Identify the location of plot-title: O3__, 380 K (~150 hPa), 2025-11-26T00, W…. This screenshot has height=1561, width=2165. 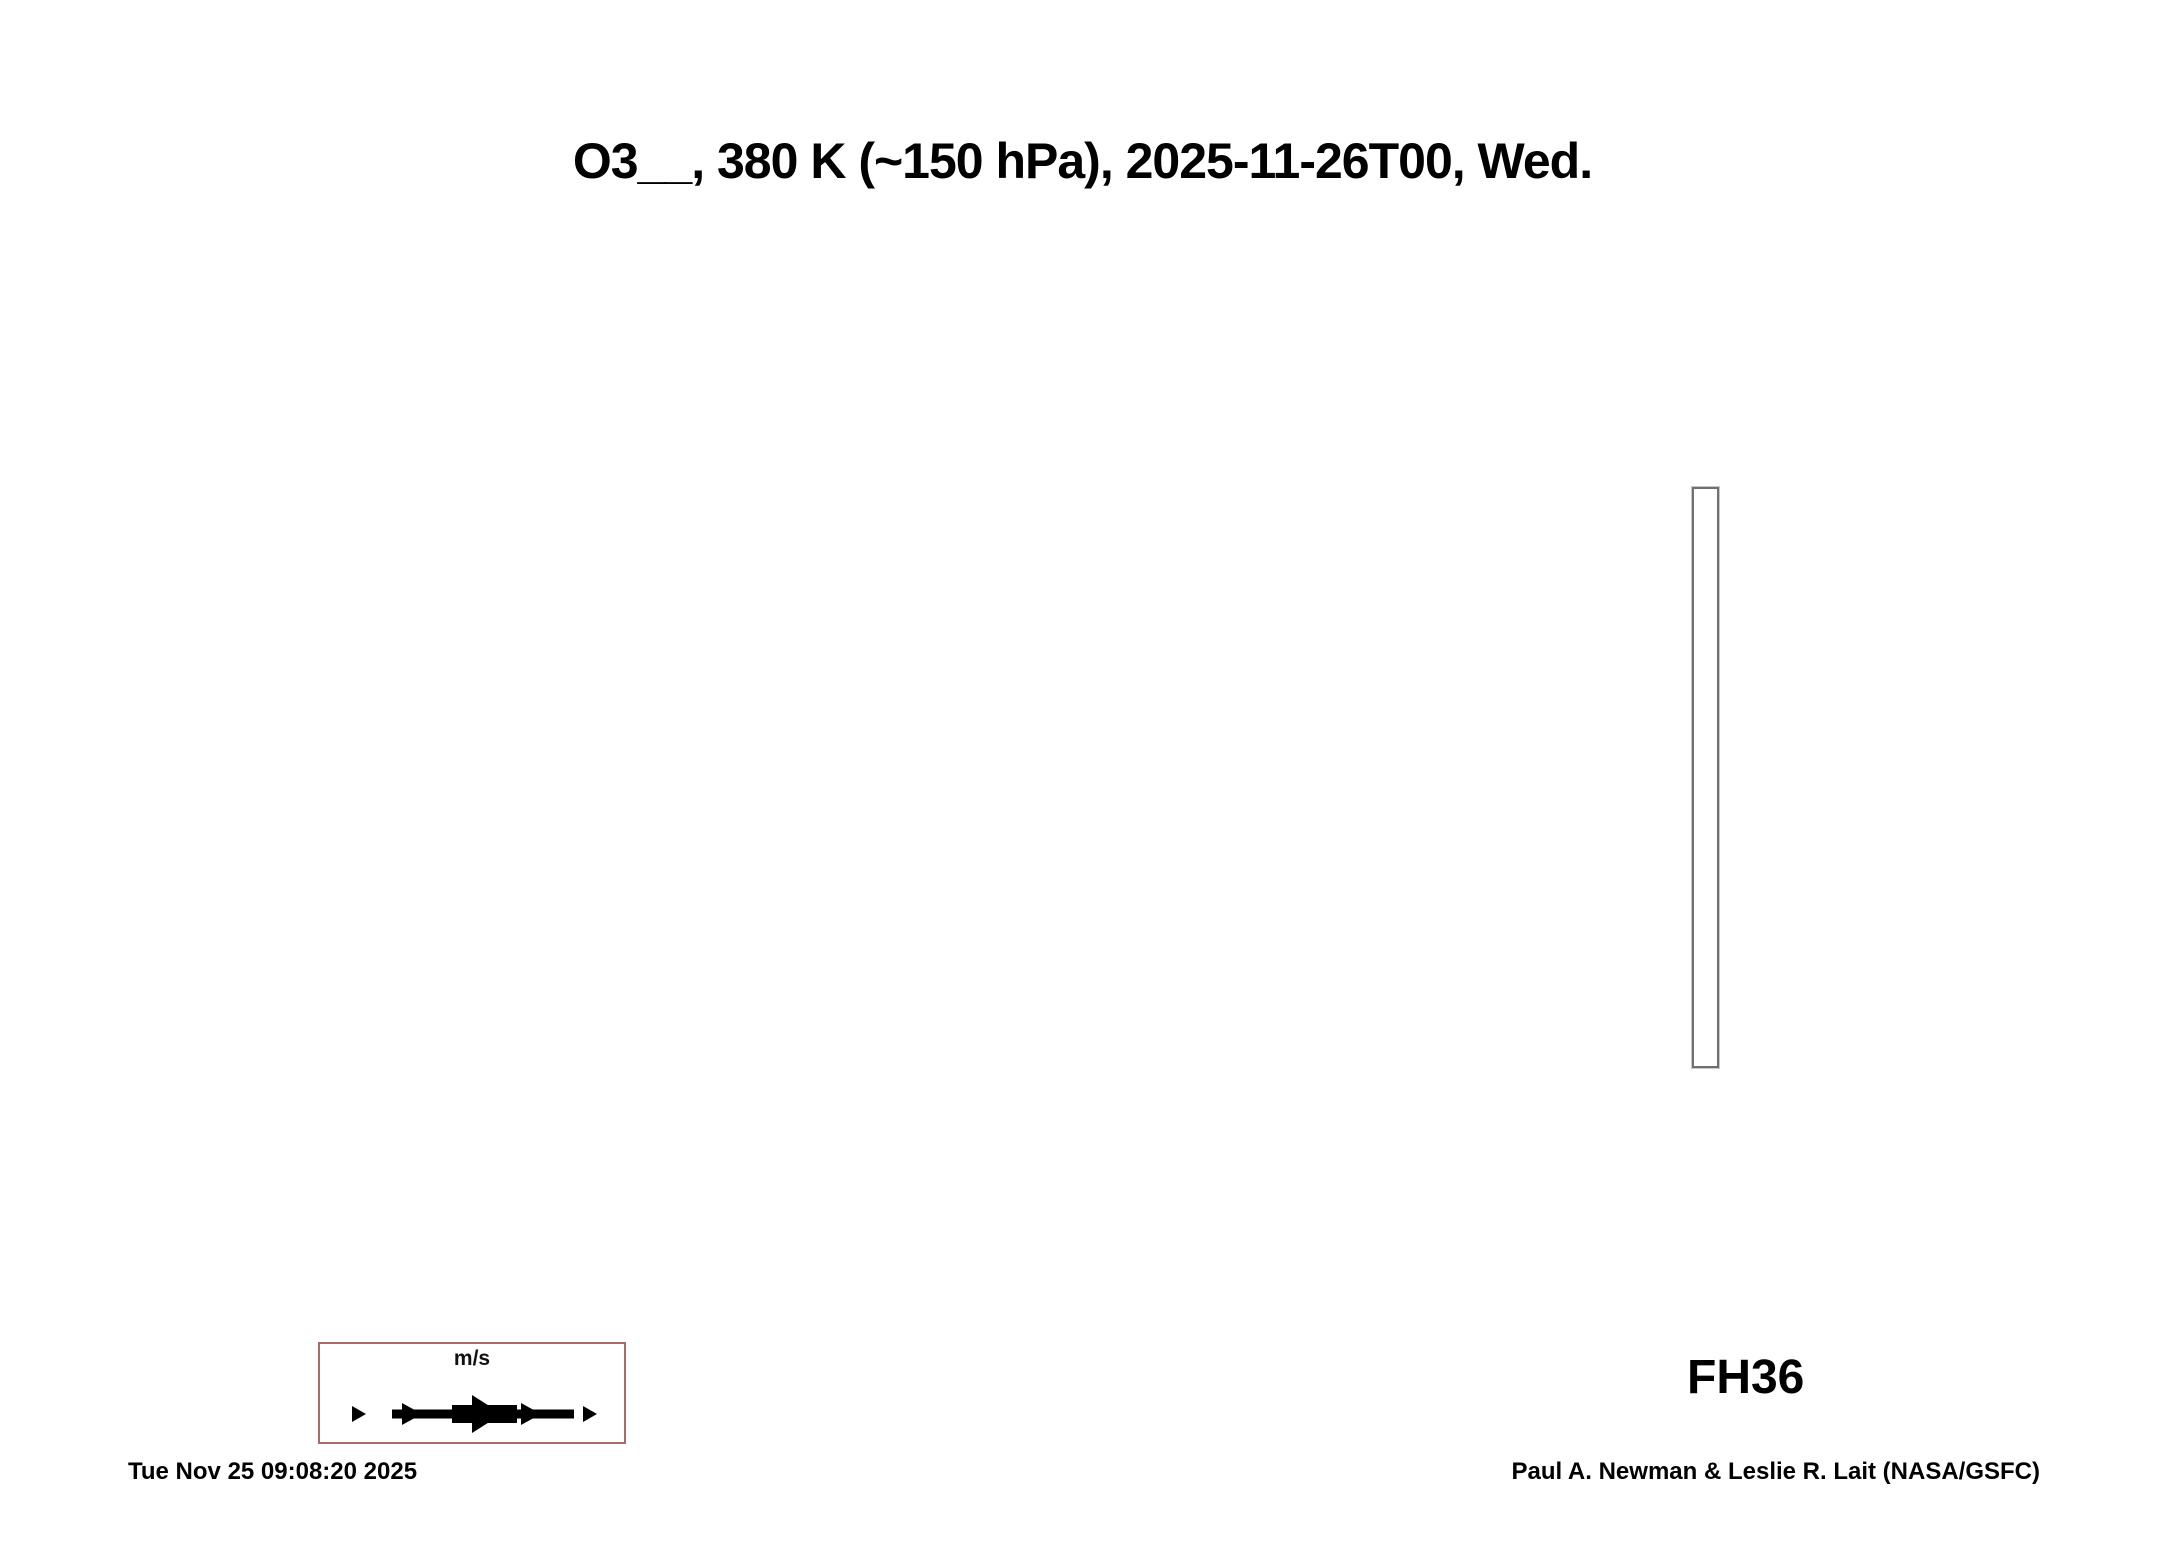
(1082, 161).